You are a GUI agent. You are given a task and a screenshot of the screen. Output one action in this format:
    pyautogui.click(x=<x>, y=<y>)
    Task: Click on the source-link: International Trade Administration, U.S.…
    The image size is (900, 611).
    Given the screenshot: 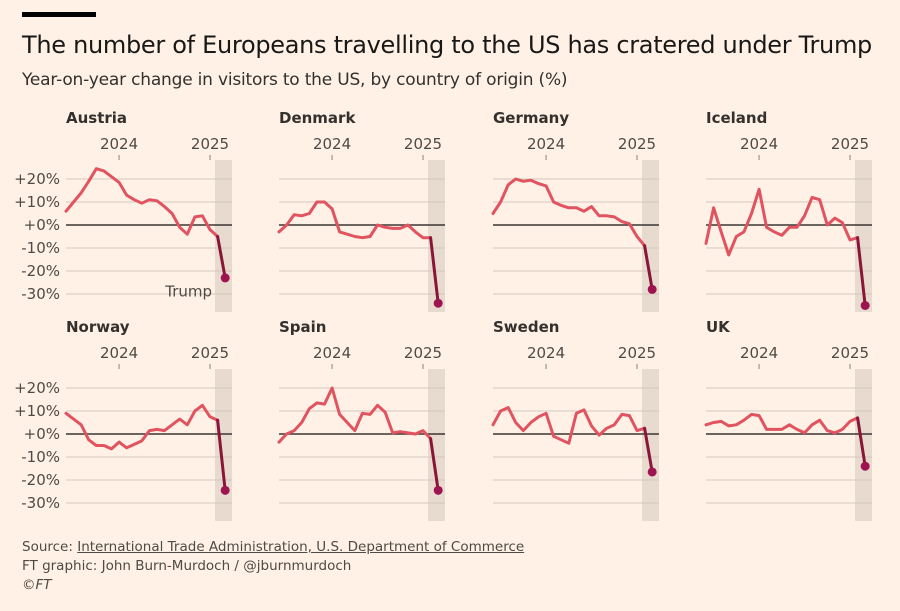 What is the action you would take?
    pyautogui.click(x=301, y=547)
    